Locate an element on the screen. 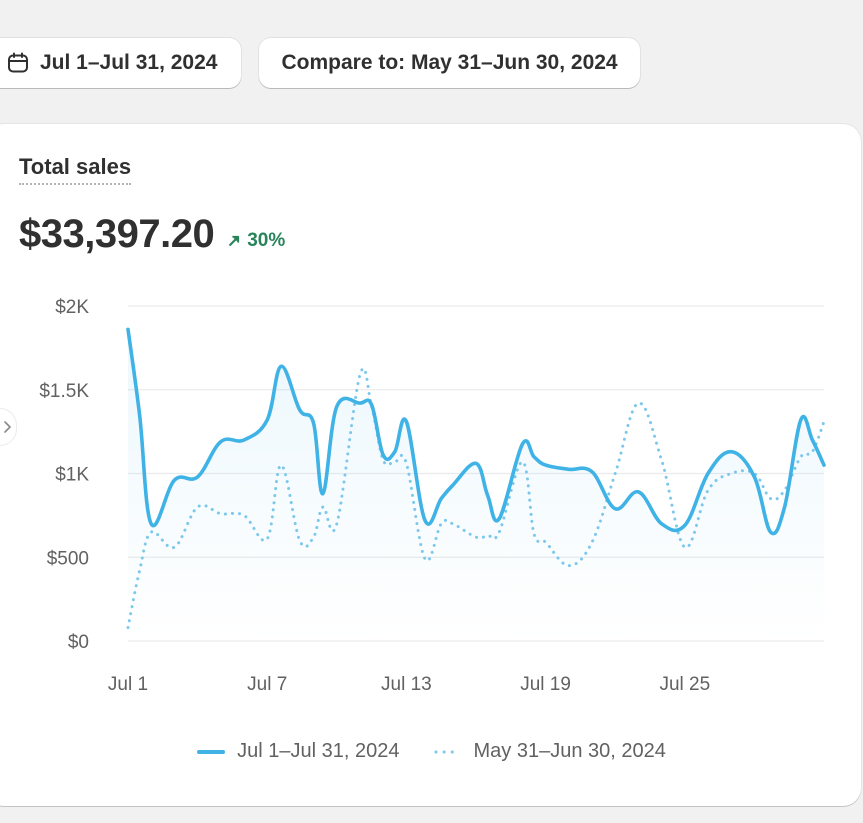 This screenshot has height=823, width=863. legend-label-comparison: May 31–Jun 30, 2024 is located at coordinates (569, 751).